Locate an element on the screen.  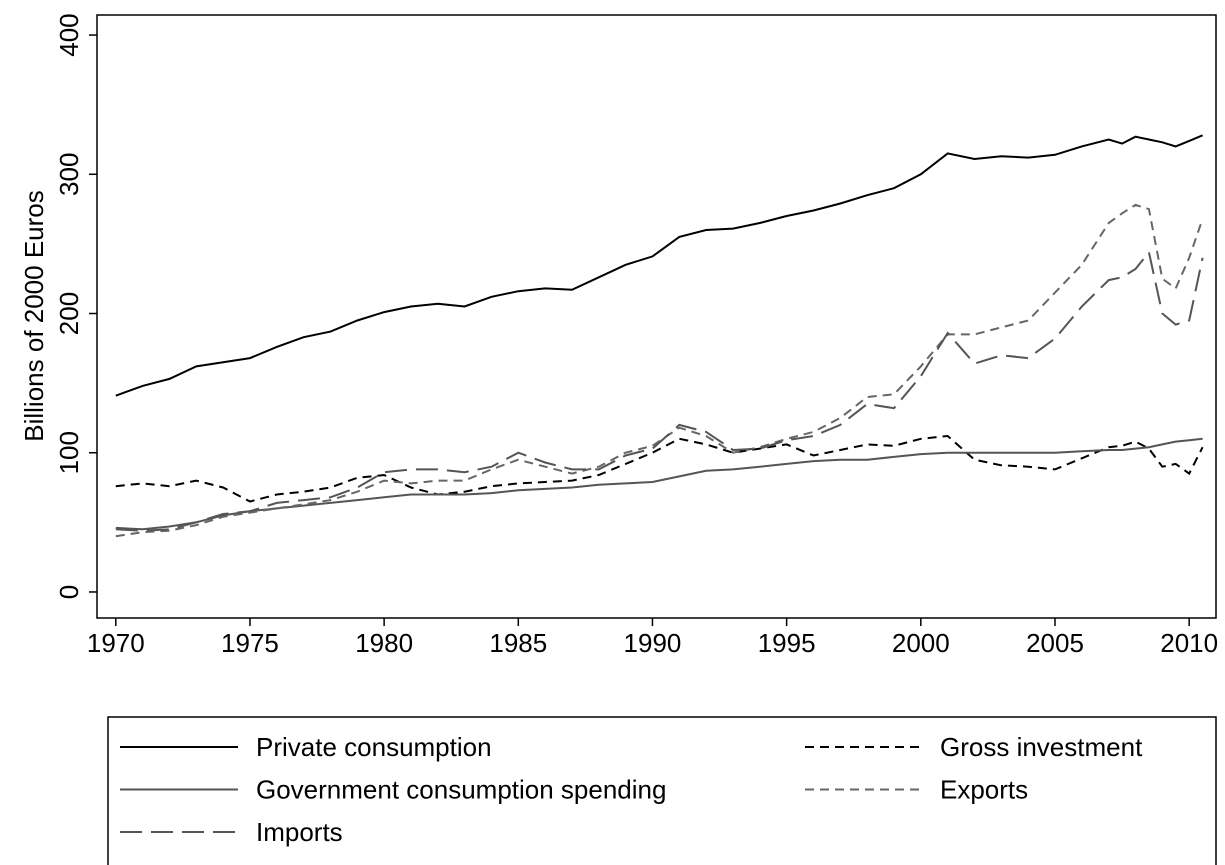
x-tick-label: 2010 is located at coordinates (1189, 643).